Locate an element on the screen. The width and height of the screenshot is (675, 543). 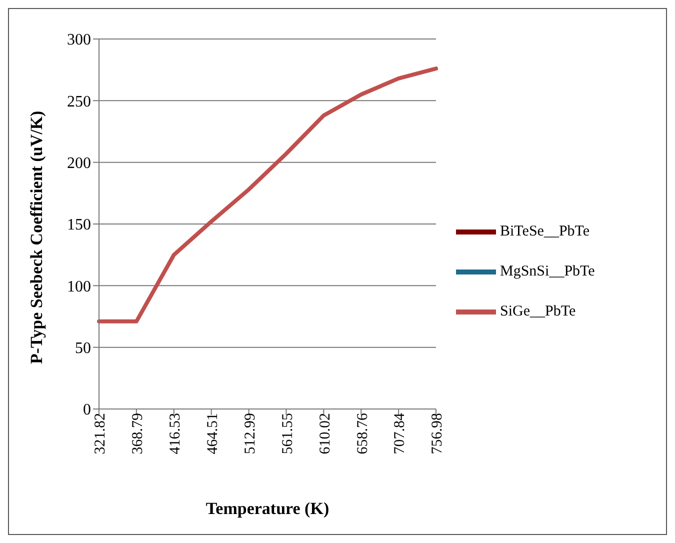
y-axis-title: P-Type Seebeck Coefficient (uV/K) is located at coordinates (36, 237).